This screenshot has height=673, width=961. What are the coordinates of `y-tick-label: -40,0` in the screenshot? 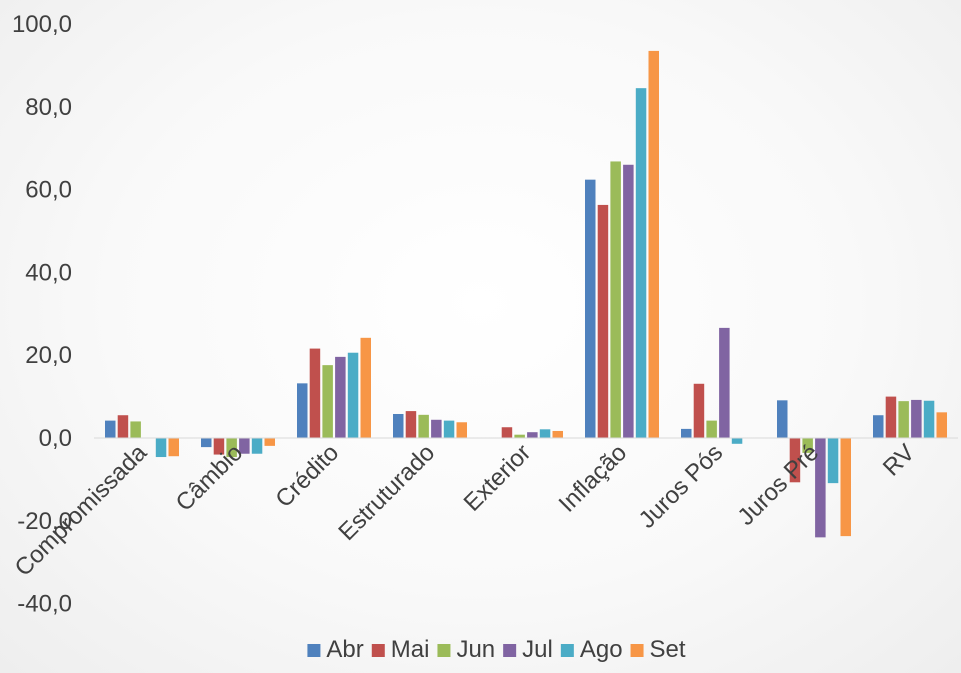 It's located at (44, 604).